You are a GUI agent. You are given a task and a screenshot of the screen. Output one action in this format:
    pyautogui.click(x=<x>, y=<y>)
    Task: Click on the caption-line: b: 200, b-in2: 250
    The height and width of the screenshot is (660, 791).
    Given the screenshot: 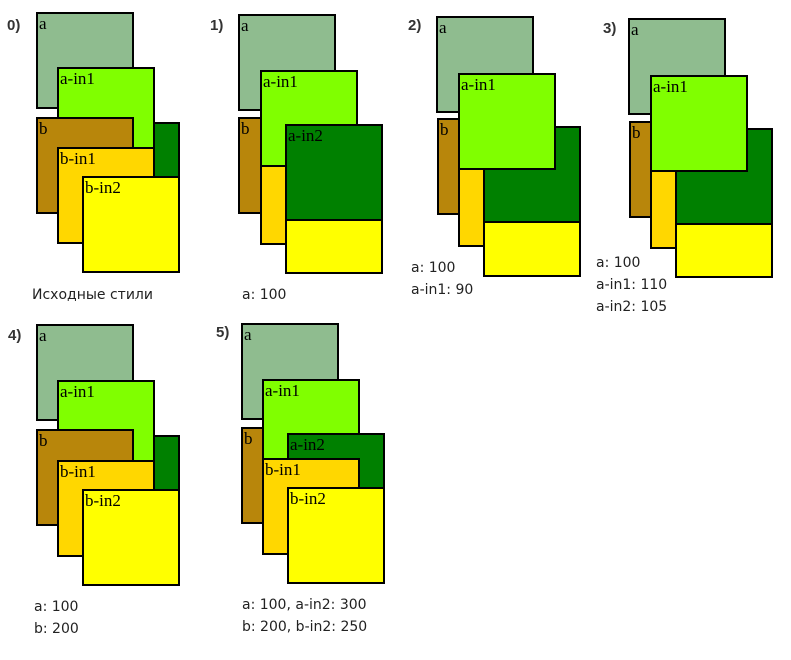 What is the action you would take?
    pyautogui.click(x=305, y=627)
    